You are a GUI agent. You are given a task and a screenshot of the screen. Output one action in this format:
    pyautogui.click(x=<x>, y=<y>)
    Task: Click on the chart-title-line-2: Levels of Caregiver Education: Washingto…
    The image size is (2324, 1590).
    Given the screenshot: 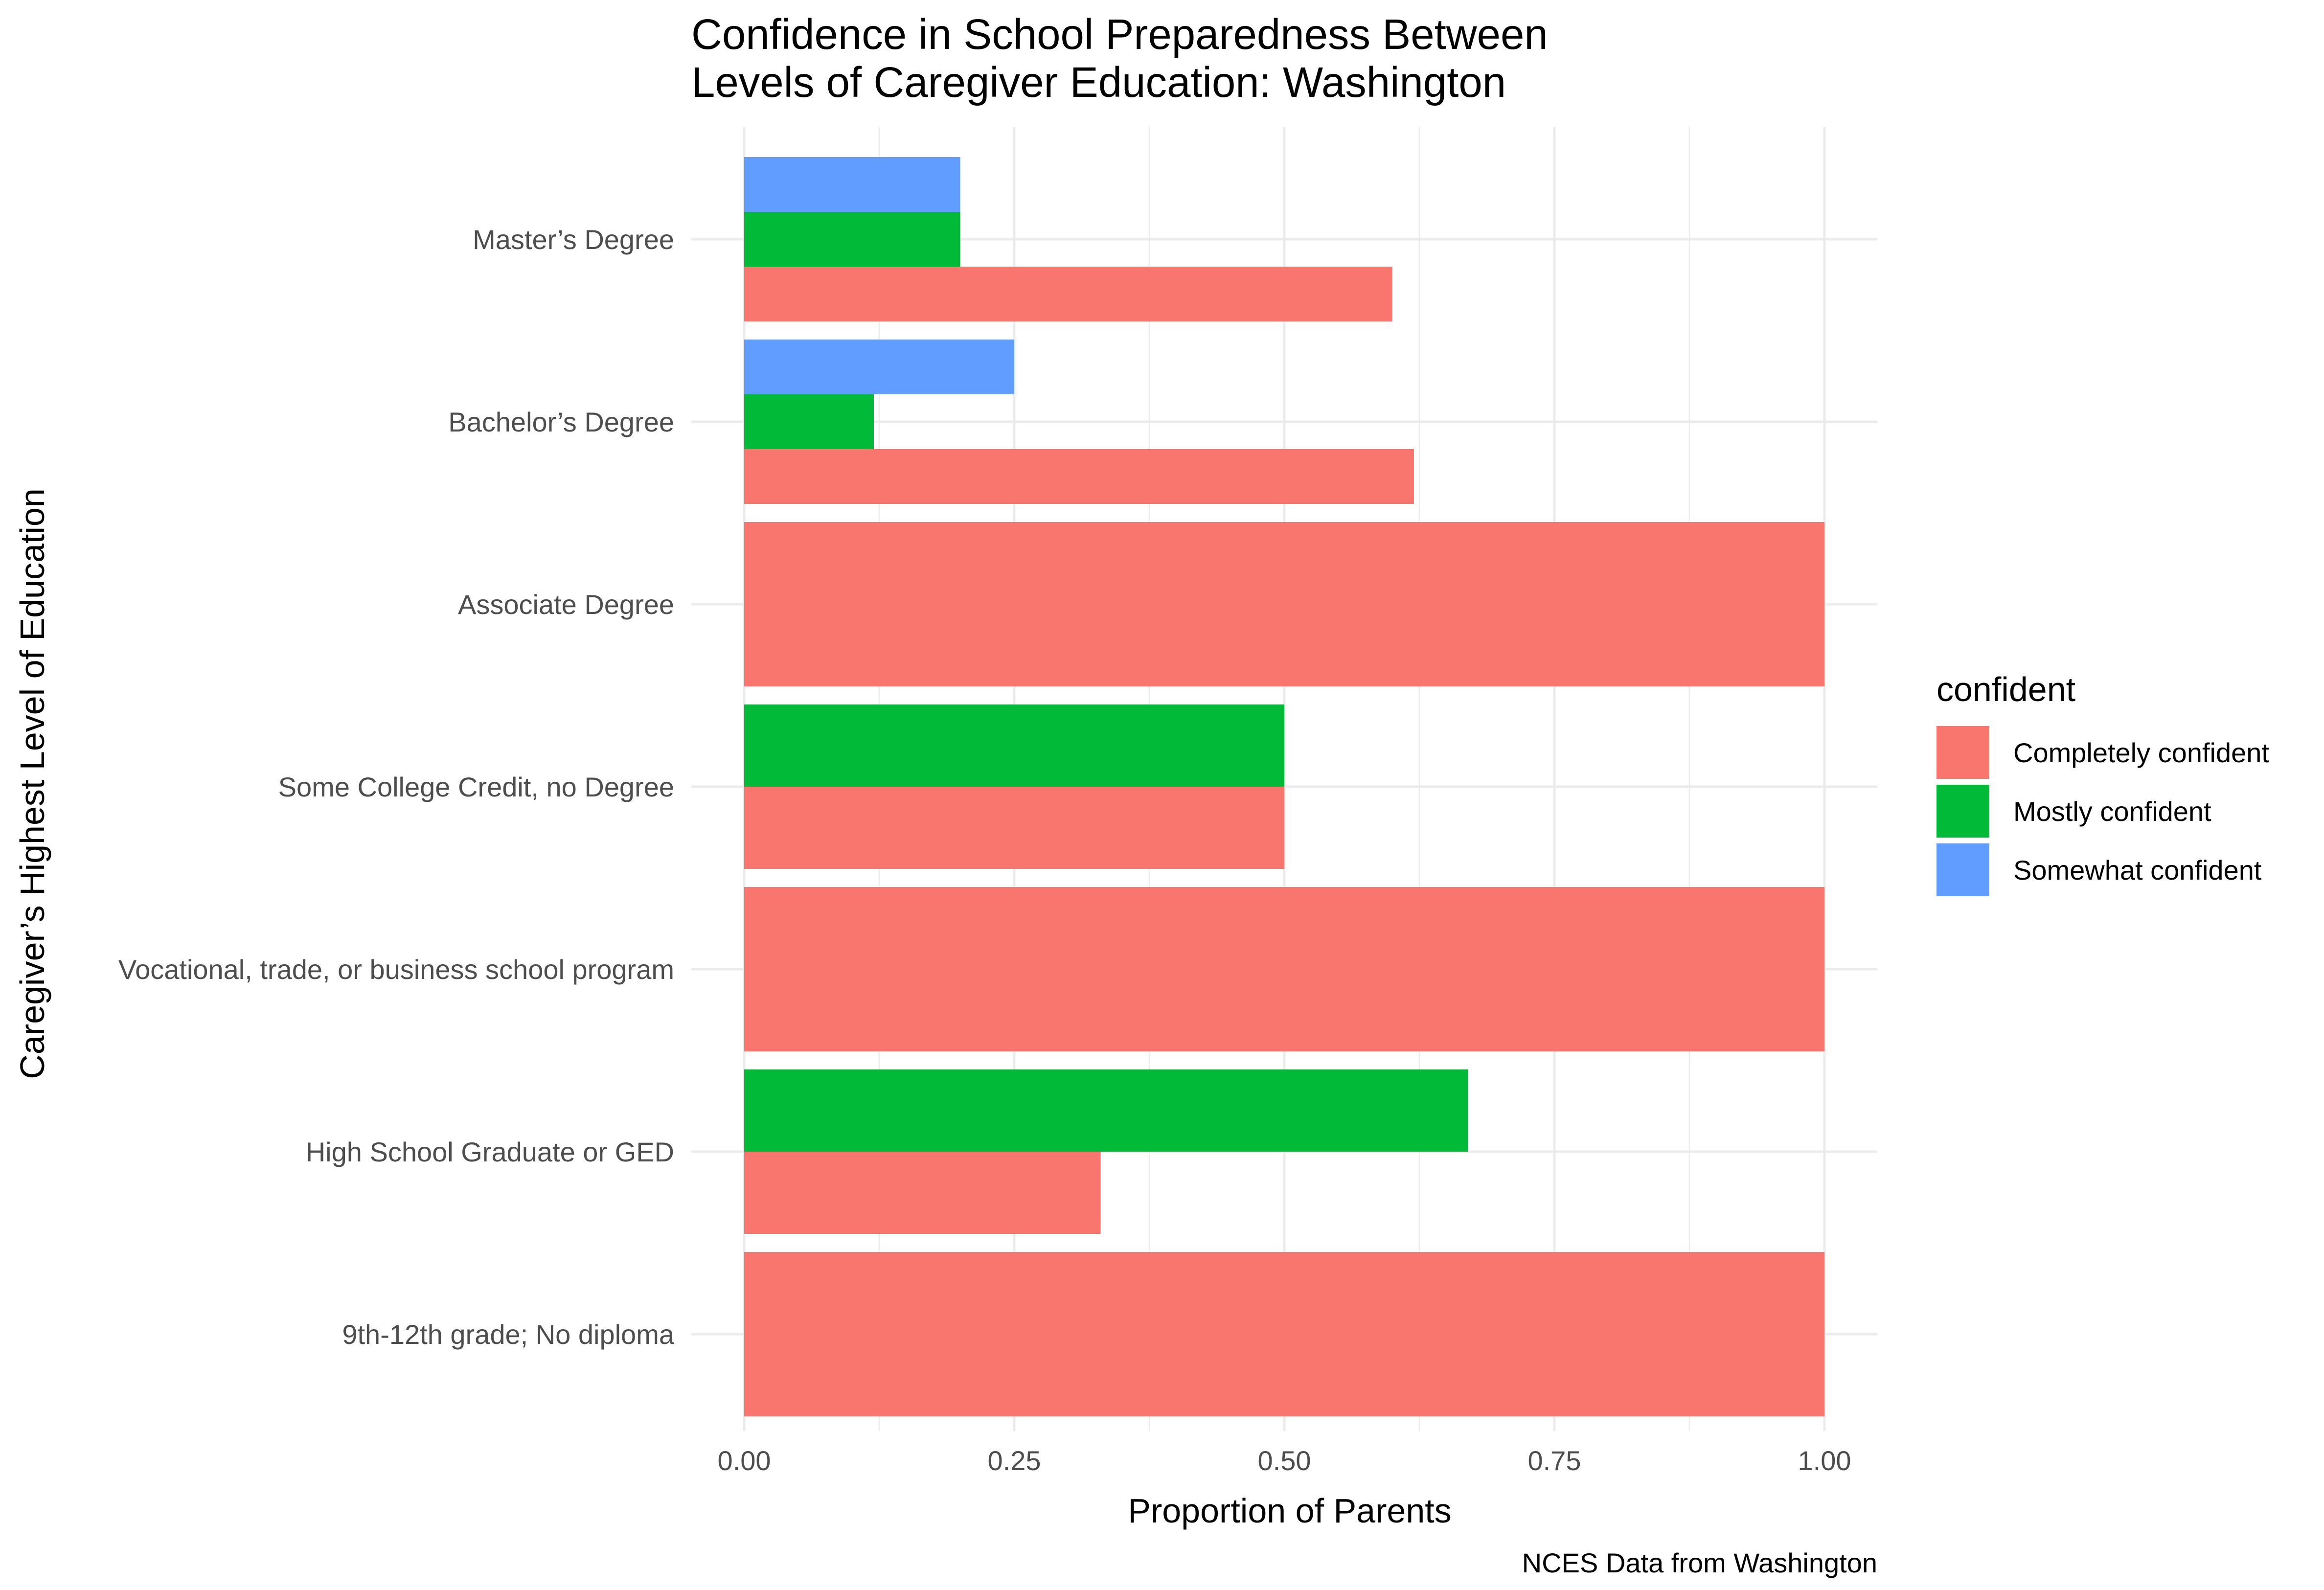 What is the action you would take?
    pyautogui.click(x=1099, y=83)
    